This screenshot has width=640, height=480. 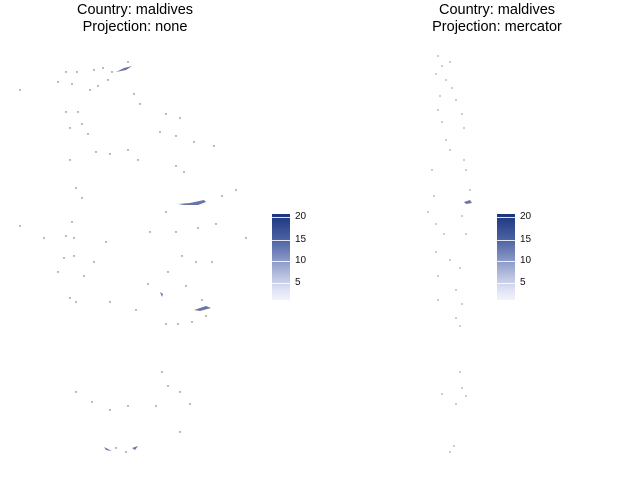 I want to click on panel-title-projection: Projection: none, so click(x=135, y=27).